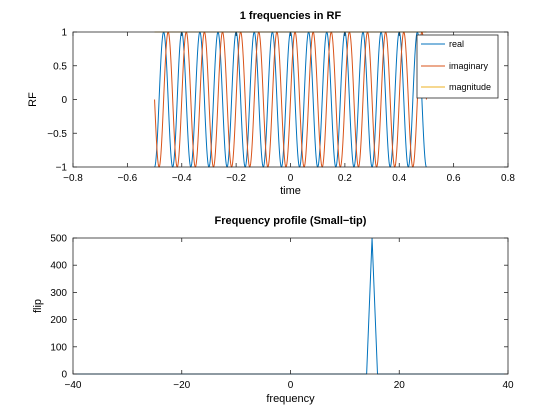  I want to click on legend-label-real: real, so click(456, 44).